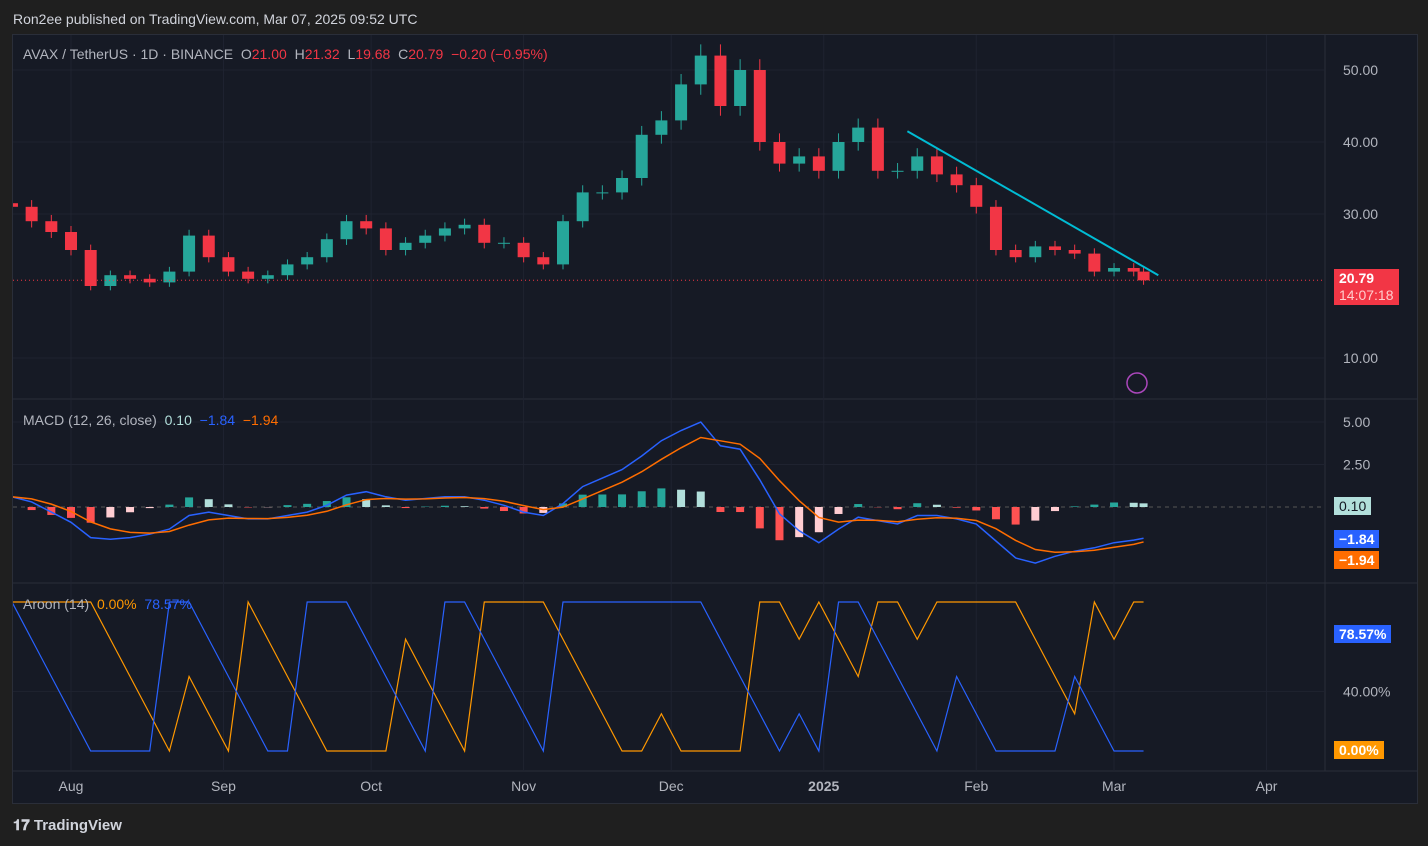 The height and width of the screenshot is (846, 1428). What do you see at coordinates (499, 54) in the screenshot?
I see `change-value: −0.20 (−0.95%)` at bounding box center [499, 54].